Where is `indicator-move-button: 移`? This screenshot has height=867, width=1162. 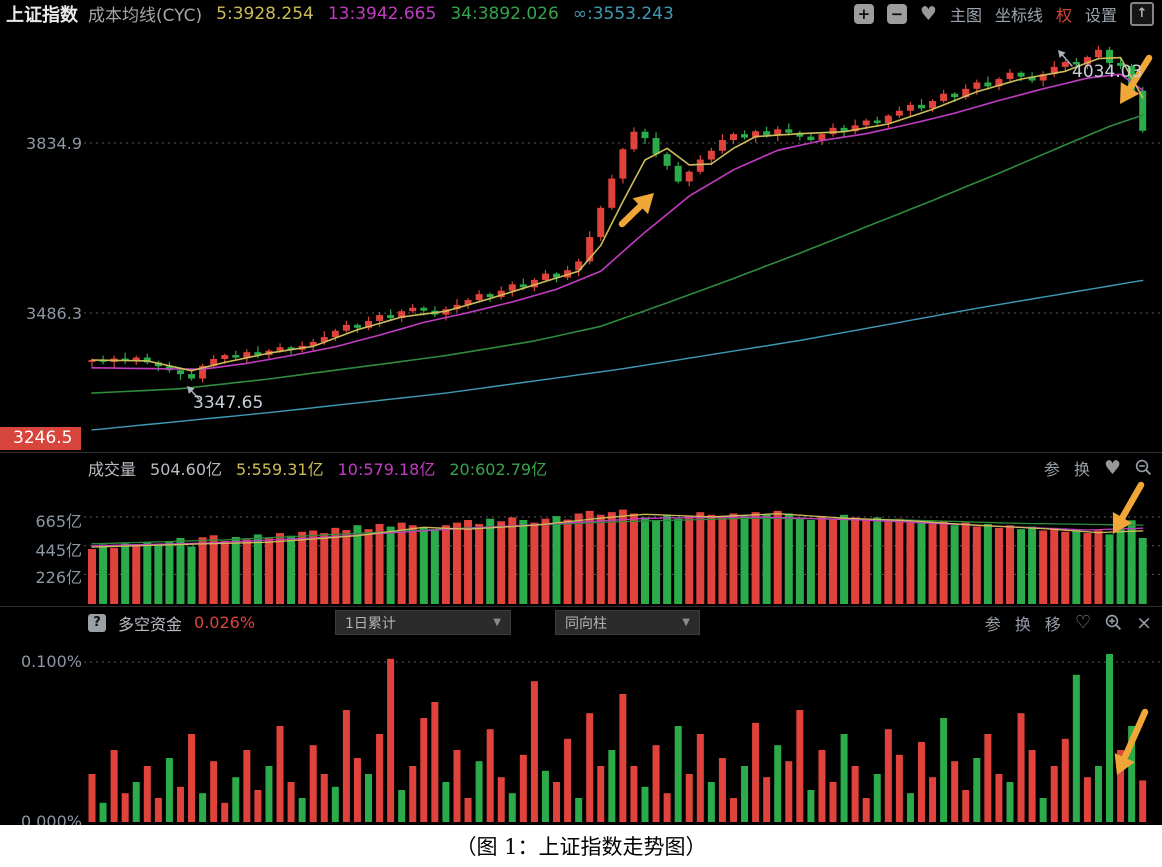 indicator-move-button: 移 is located at coordinates (1052, 624).